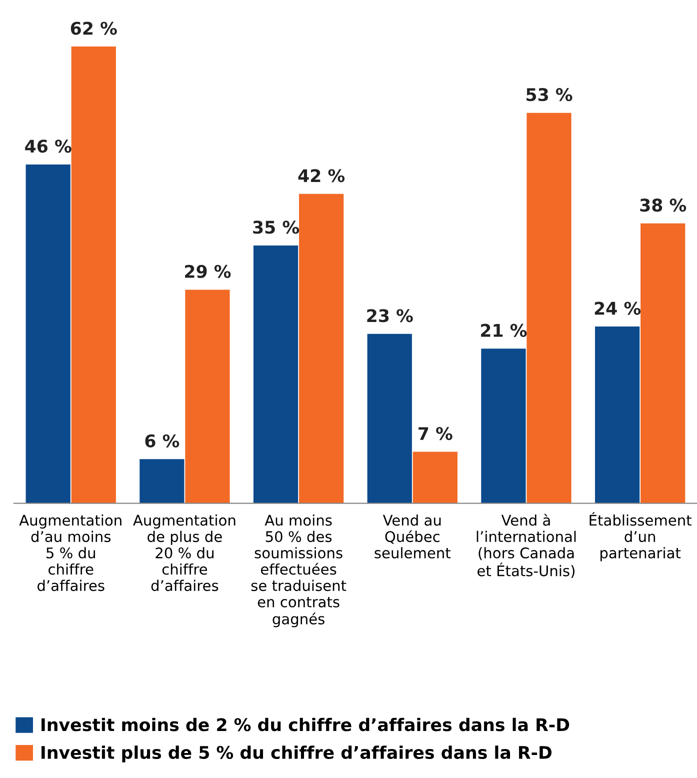 The image size is (697, 778). Describe the element at coordinates (276, 227) in the screenshot. I see `data-label: 35 %` at that location.